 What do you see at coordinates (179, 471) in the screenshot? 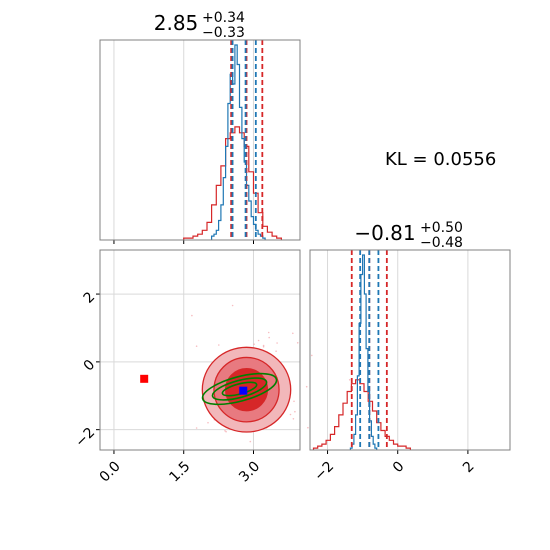
I see `joint-xtick-label-1: 1.5` at bounding box center [179, 471].